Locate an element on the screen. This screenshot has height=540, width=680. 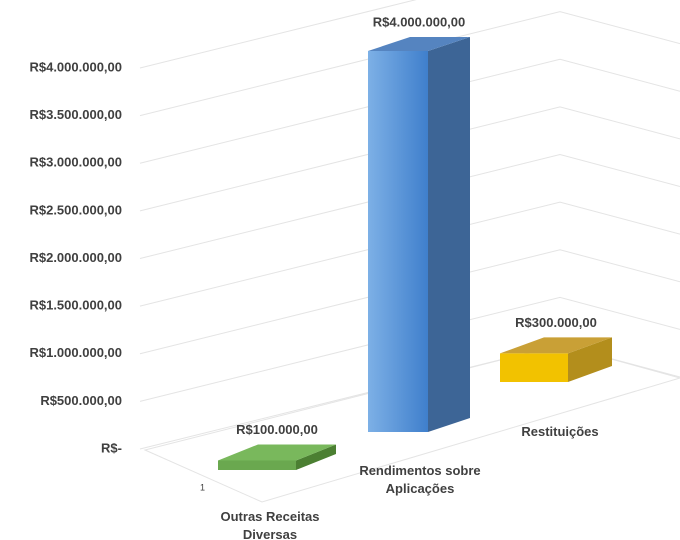
grid-line is located at coordinates (278, 34).